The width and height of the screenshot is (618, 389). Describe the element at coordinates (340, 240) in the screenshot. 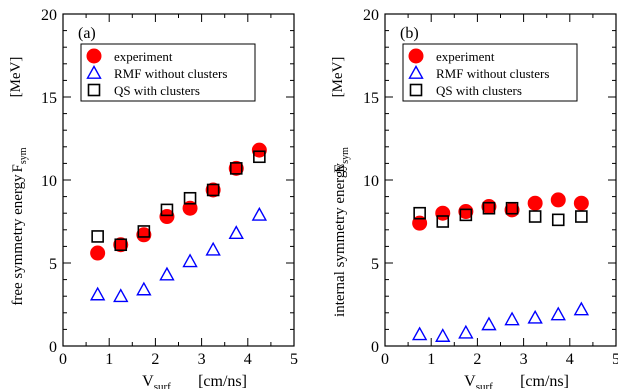

I see `y-axis-label: internal symmetry energy` at that location.